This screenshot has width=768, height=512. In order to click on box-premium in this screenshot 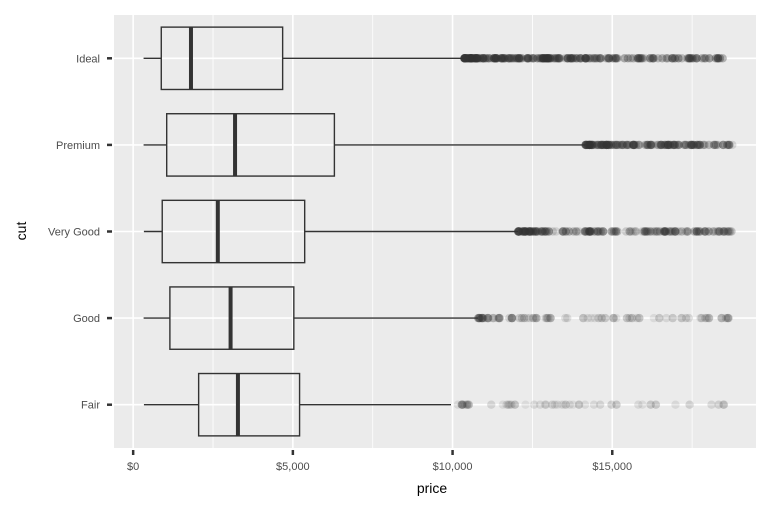, I will do `click(440, 145)`.